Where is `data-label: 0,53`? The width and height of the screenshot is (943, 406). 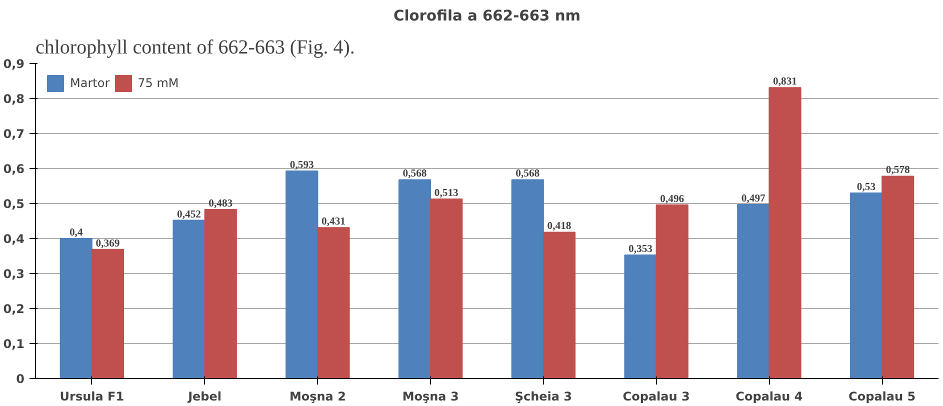
data-label: 0,53 is located at coordinates (866, 187).